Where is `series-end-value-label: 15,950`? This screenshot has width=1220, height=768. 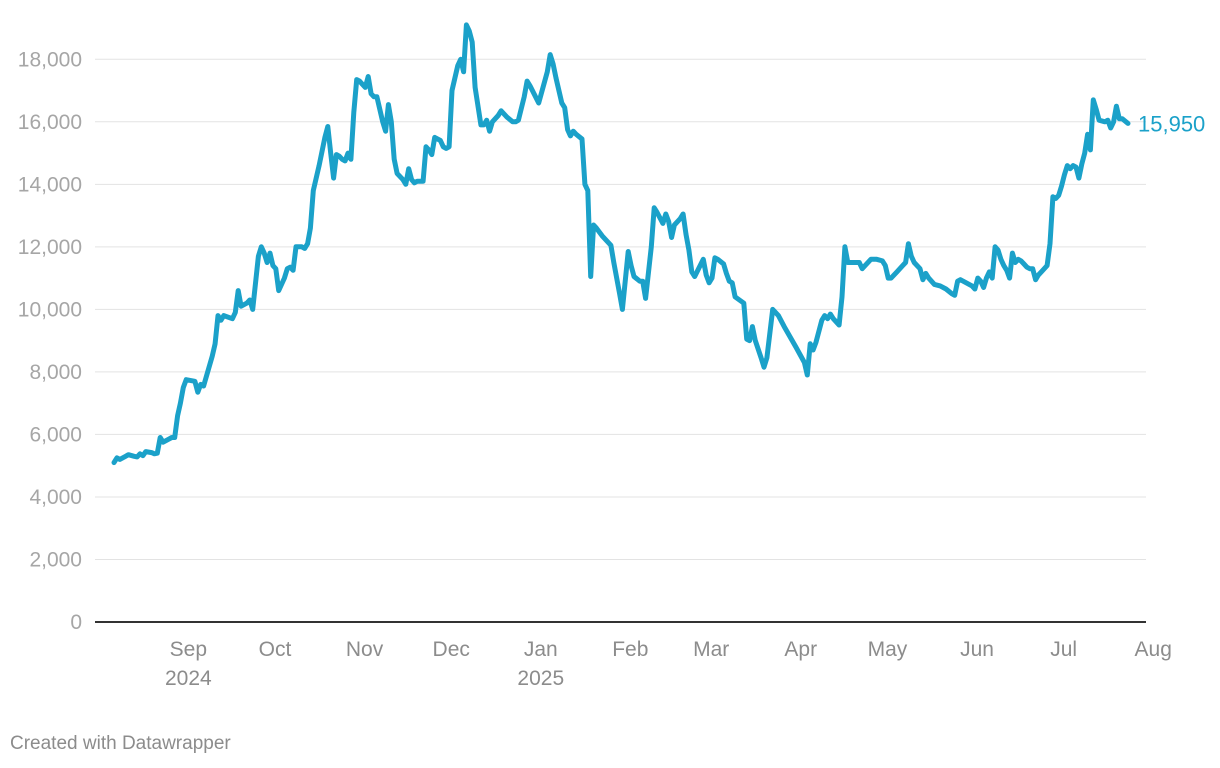
series-end-value-label: 15,950 is located at coordinates (1171, 123).